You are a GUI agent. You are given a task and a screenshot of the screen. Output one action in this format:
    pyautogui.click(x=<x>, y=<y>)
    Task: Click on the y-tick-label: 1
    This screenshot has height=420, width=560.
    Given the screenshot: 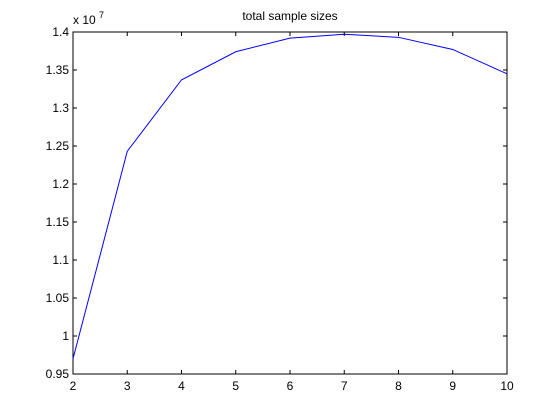 What is the action you would take?
    pyautogui.click(x=65, y=336)
    